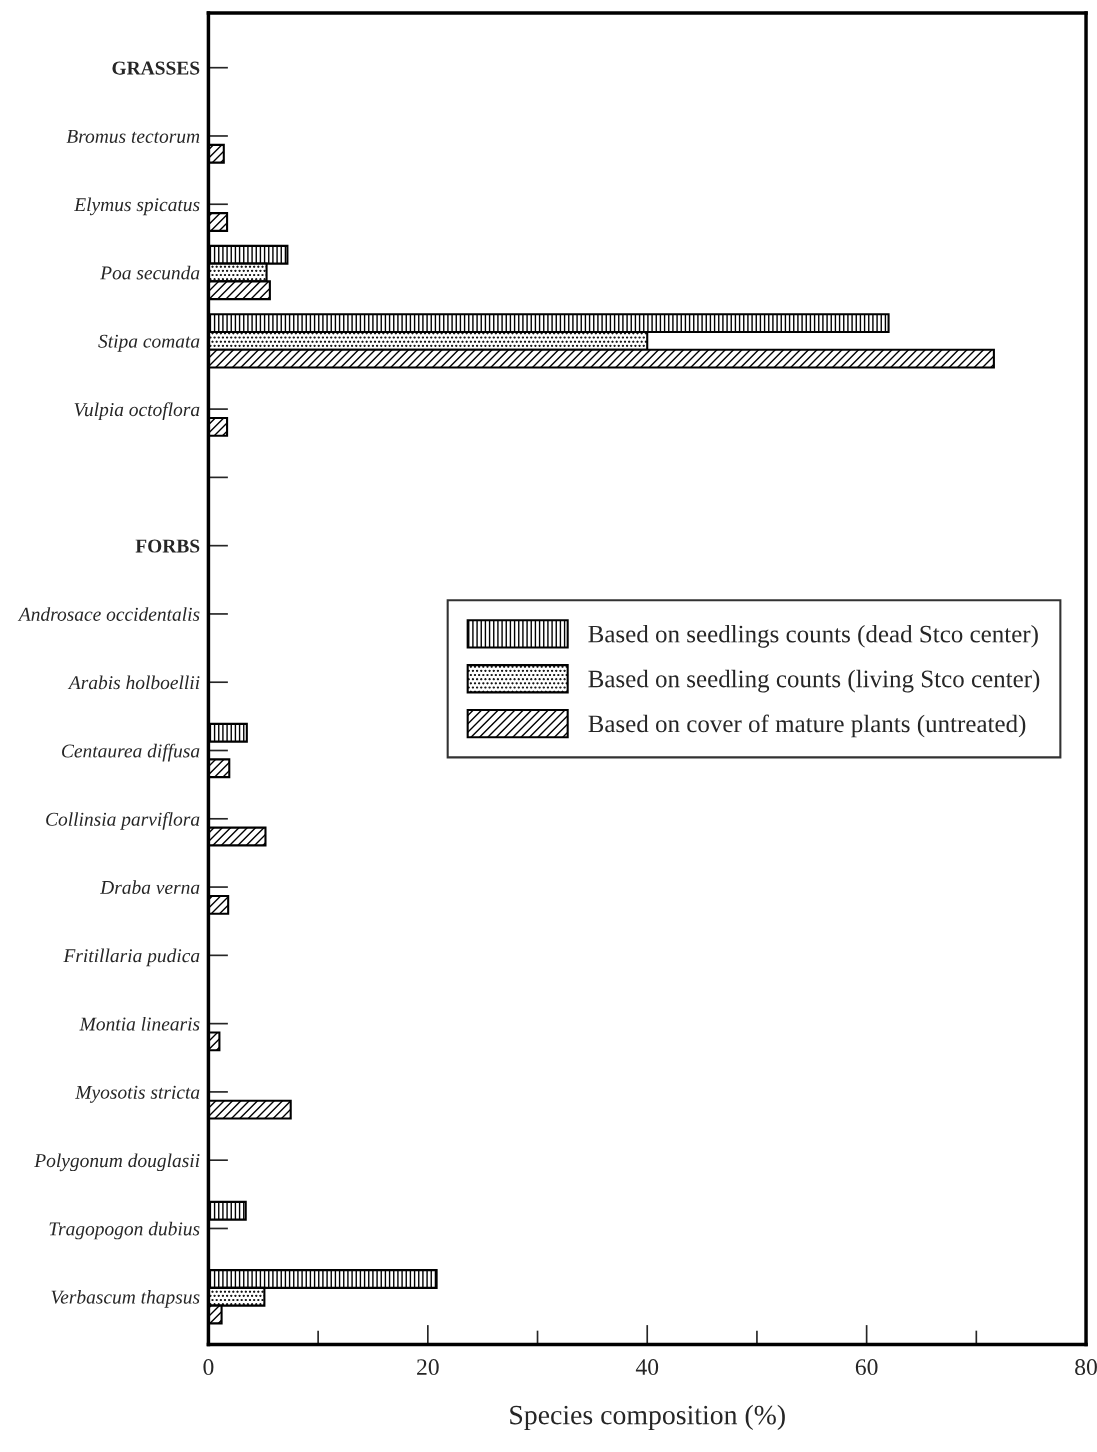 The height and width of the screenshot is (1452, 1097). I want to click on x-axis-title: Species composition (%), so click(647, 1417).